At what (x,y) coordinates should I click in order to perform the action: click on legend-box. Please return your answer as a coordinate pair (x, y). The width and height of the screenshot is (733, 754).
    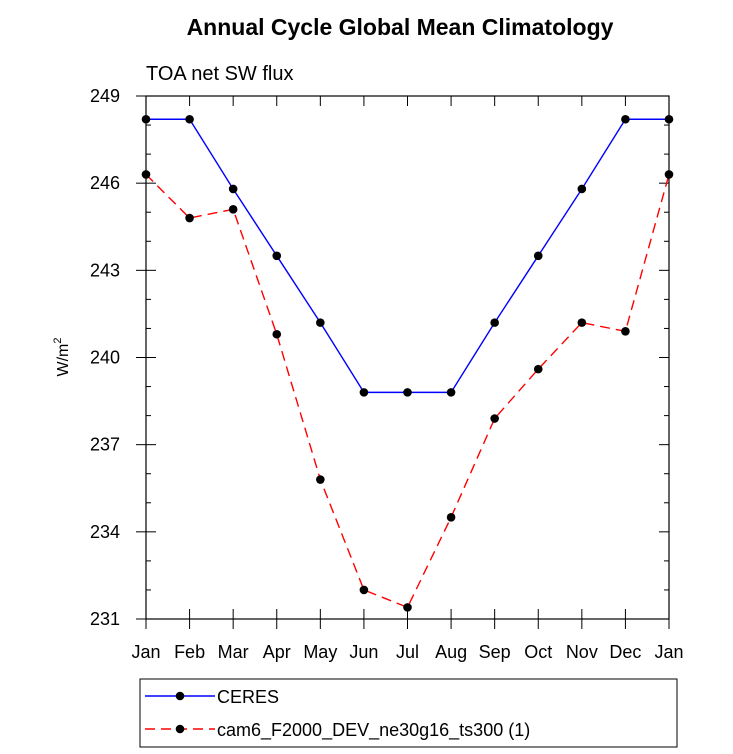
    Looking at the image, I should click on (408, 713).